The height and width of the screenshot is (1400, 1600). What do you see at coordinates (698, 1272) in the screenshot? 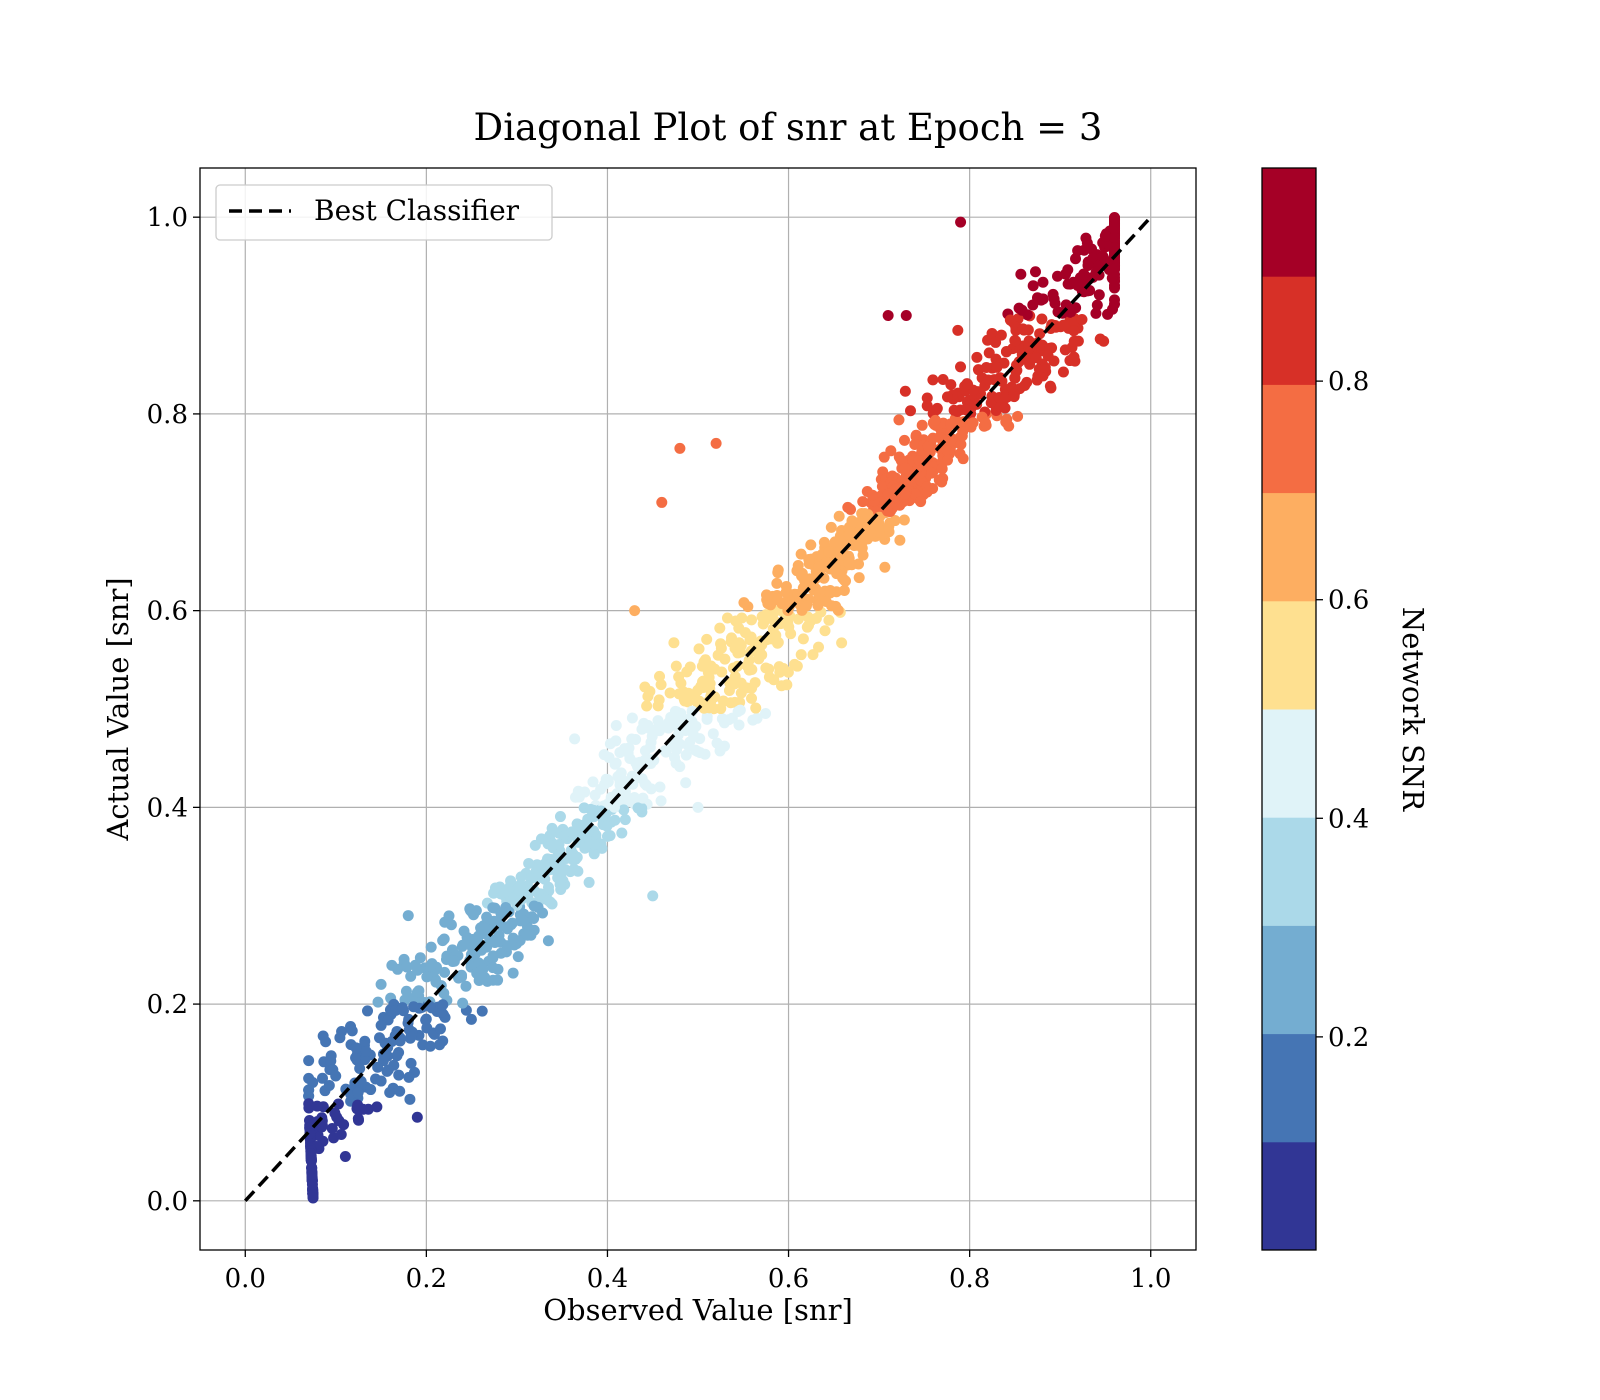
I see `x-axis-ticks: 0.0 0.2 0.4 0.6 0.8 1.0` at bounding box center [698, 1272].